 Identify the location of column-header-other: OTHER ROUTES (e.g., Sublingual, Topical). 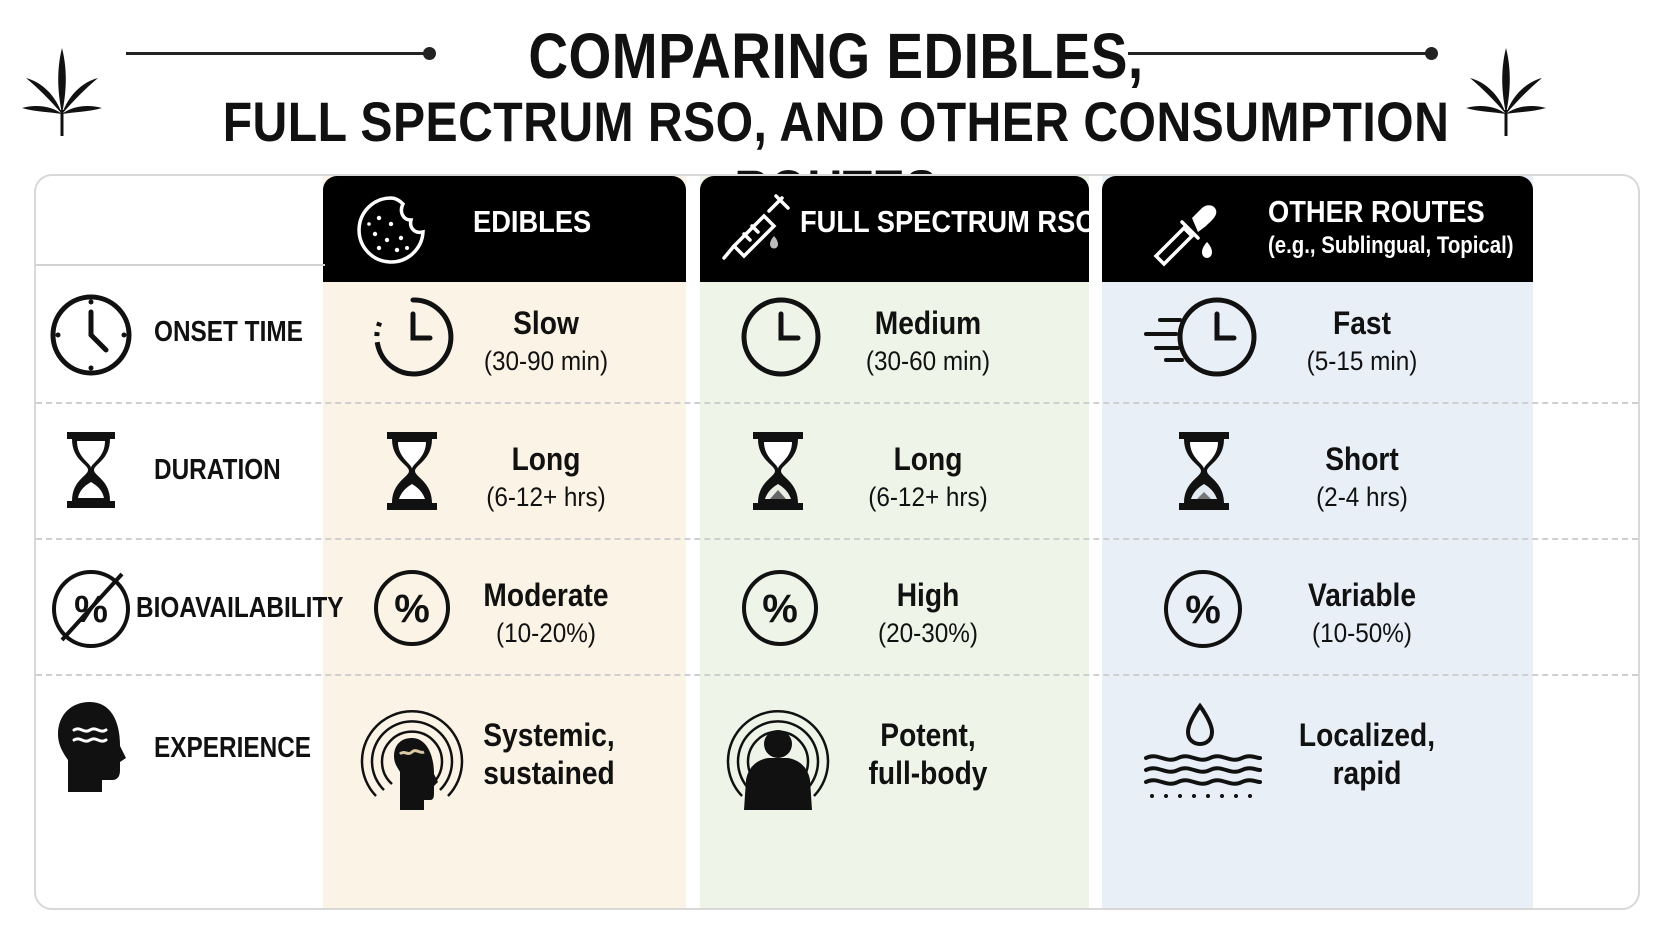
(1317, 229).